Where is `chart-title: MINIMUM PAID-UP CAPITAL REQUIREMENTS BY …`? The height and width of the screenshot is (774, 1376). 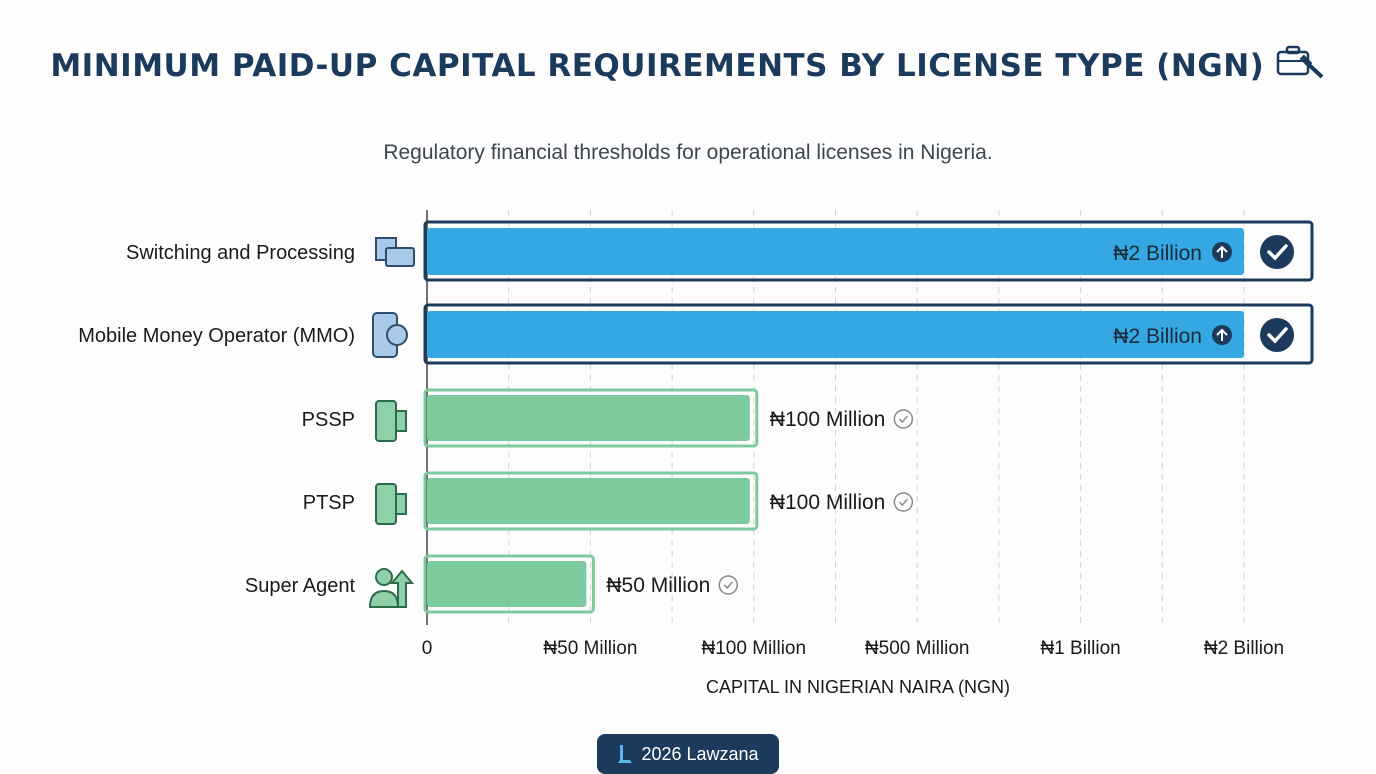
chart-title: MINIMUM PAID-UP CAPITAL REQUIREMENTS BY … is located at coordinates (688, 65).